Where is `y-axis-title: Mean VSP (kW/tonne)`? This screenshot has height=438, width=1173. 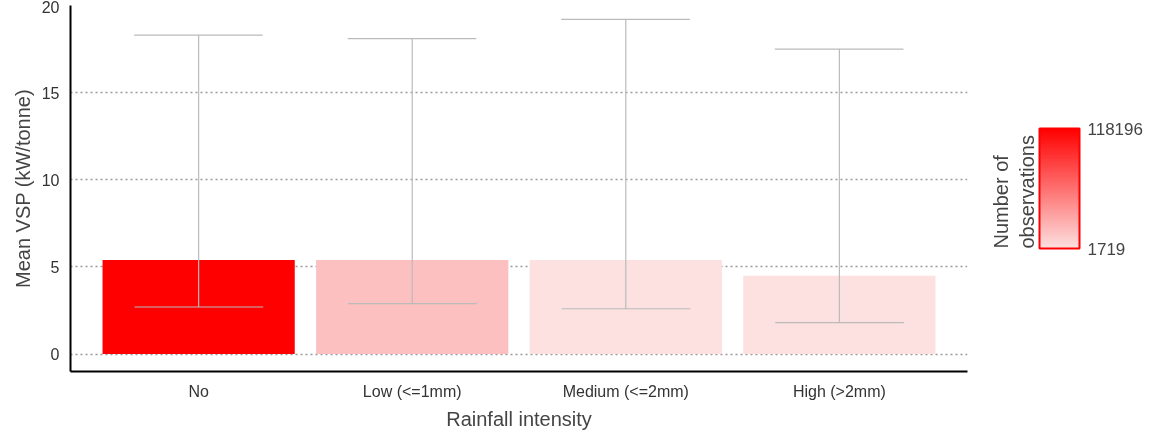 y-axis-title: Mean VSP (kW/tonne) is located at coordinates (22, 188).